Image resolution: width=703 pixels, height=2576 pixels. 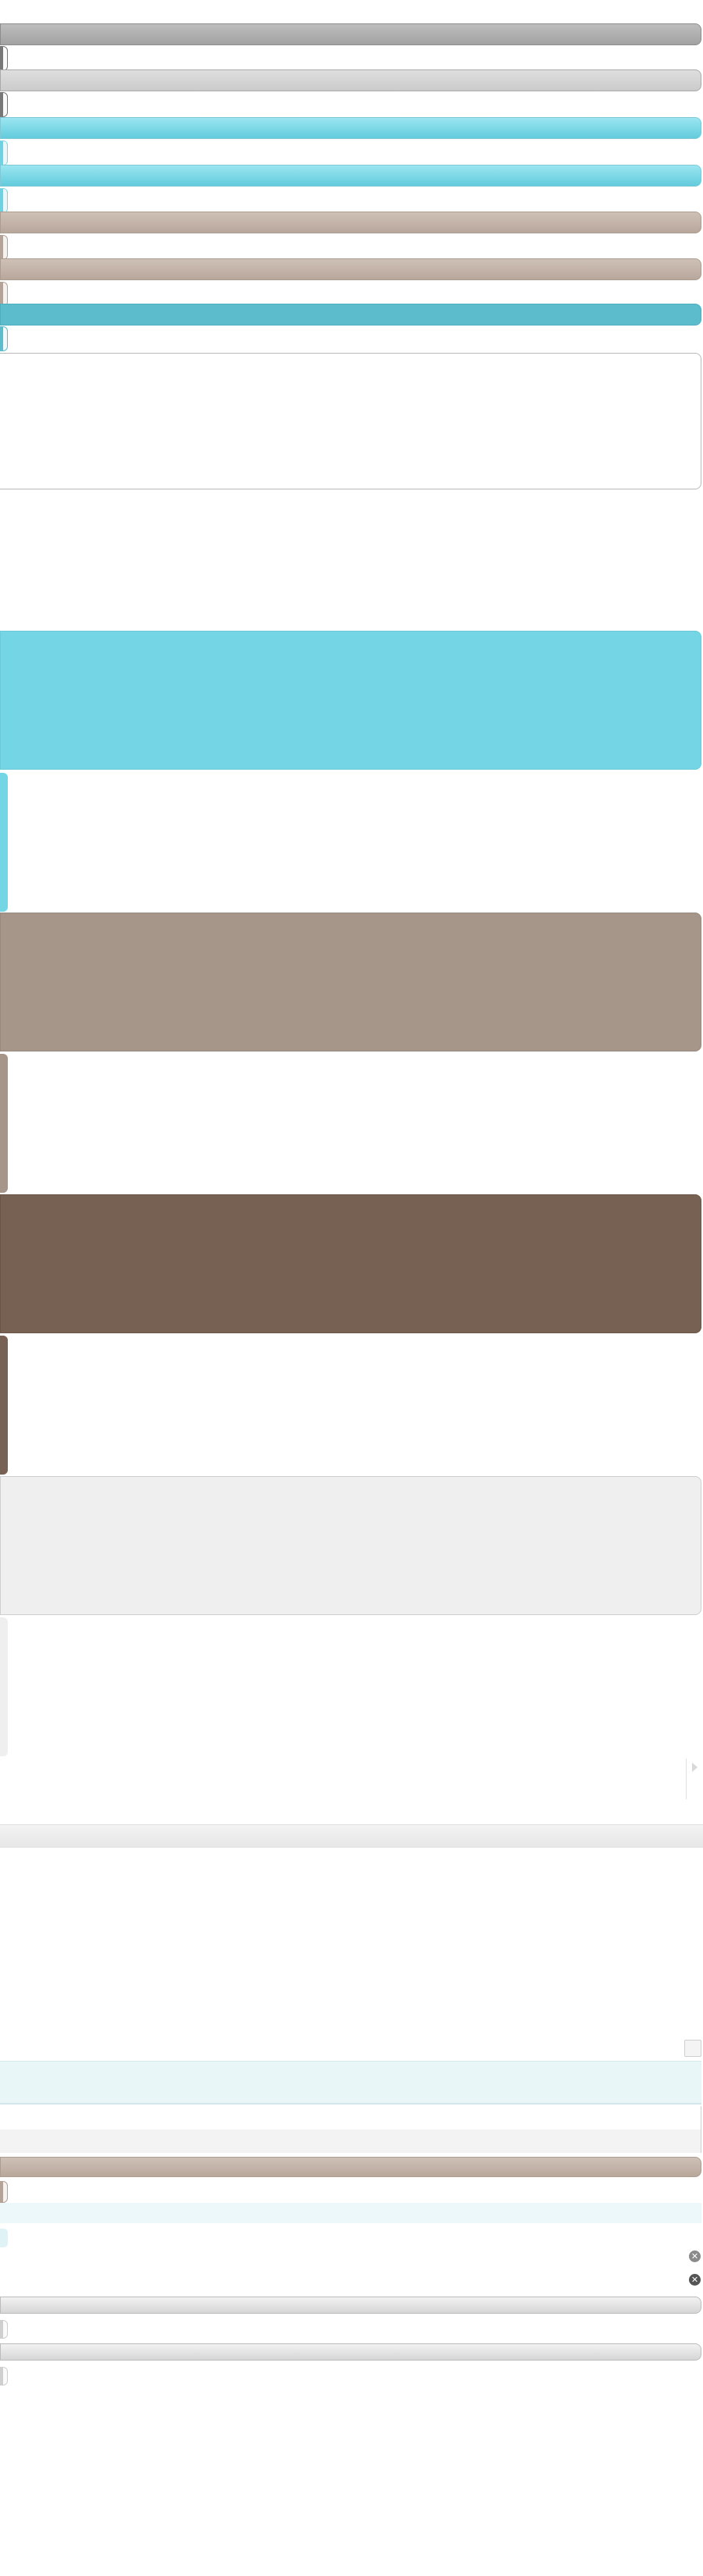 What do you see at coordinates (350, 2129) in the screenshot?
I see `striped-rows` at bounding box center [350, 2129].